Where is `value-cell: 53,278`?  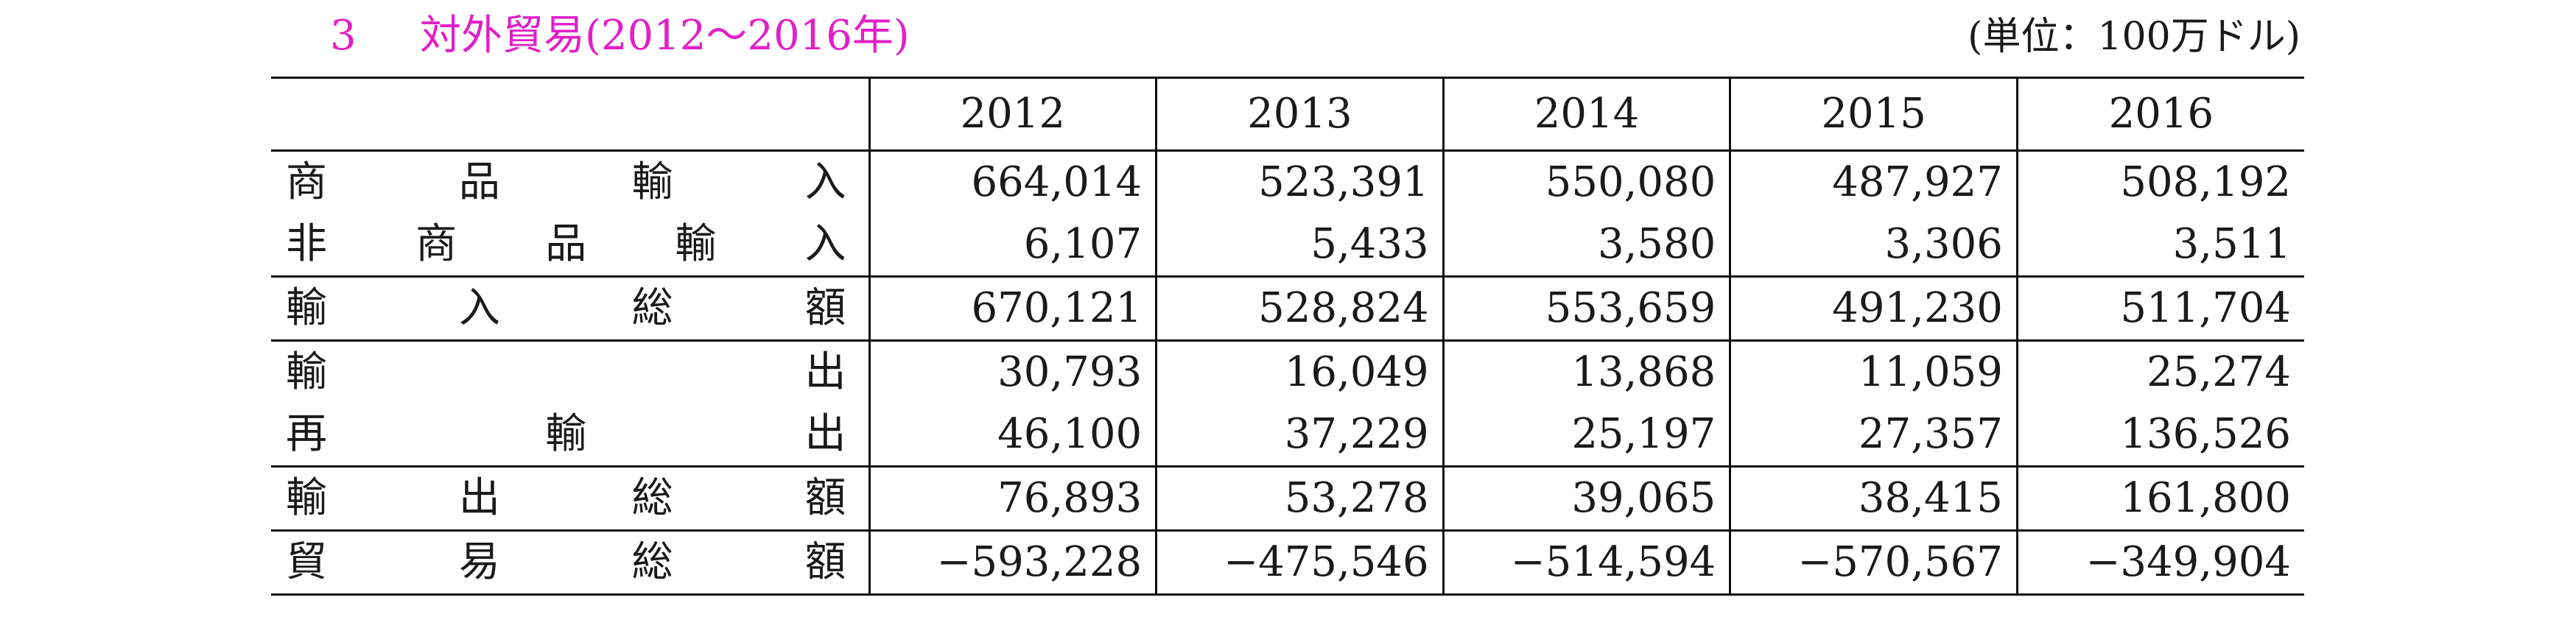
value-cell: 53,278 is located at coordinates (1299, 498).